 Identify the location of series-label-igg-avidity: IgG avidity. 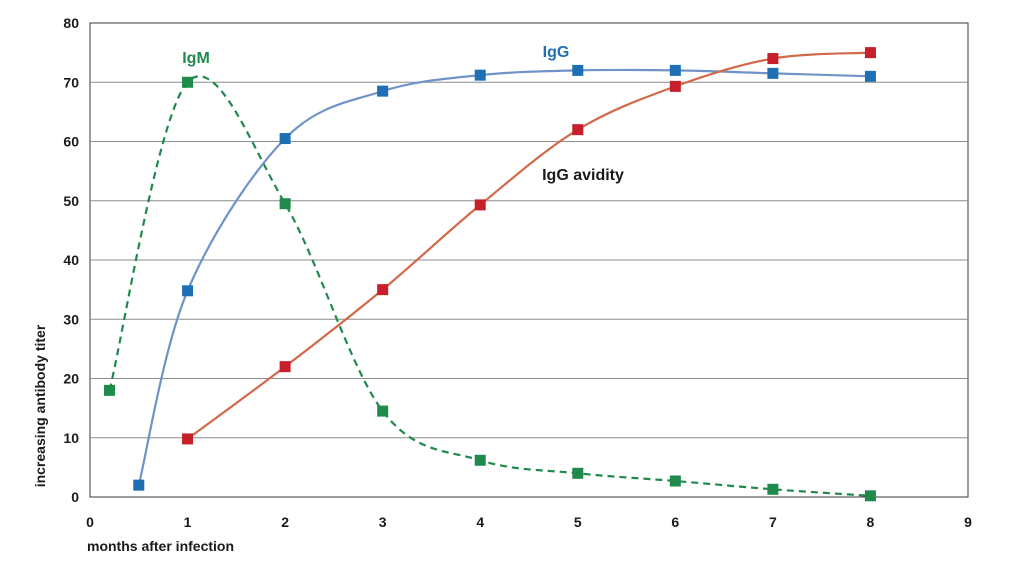
(583, 175).